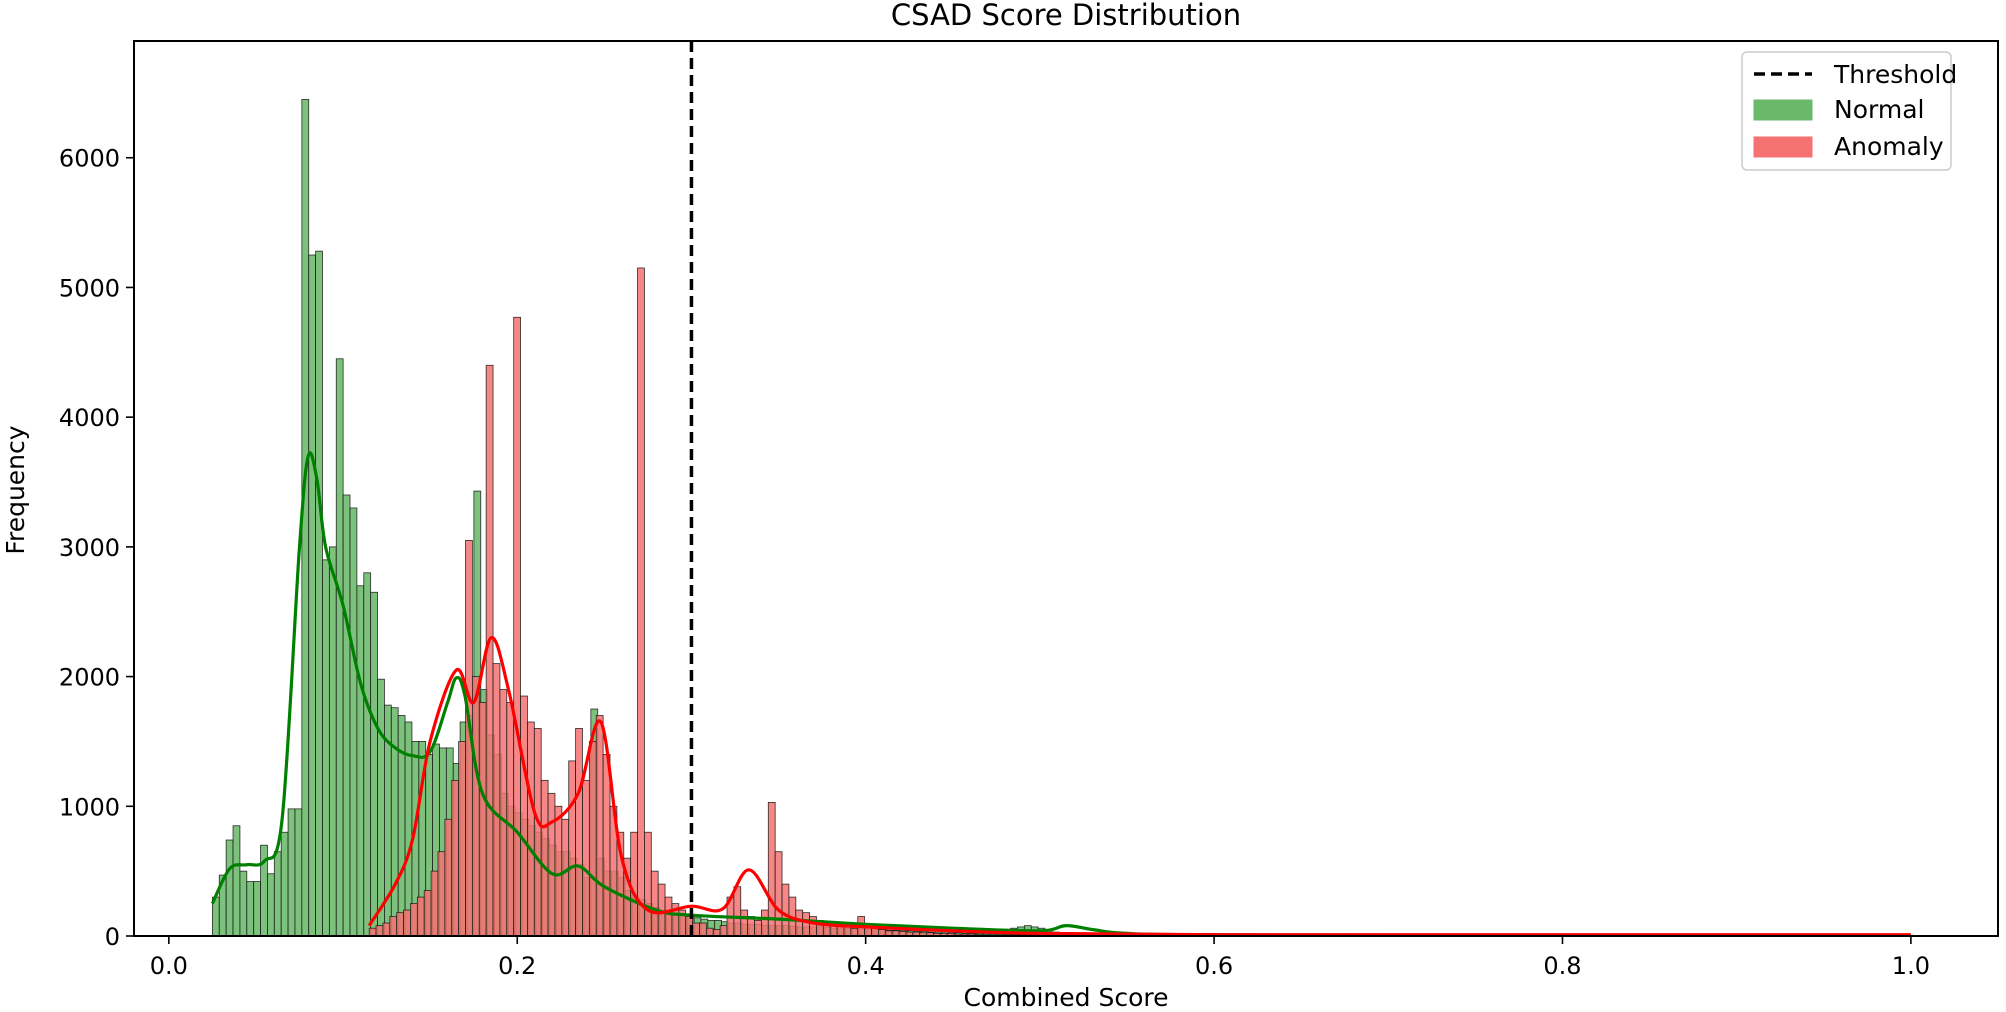 The width and height of the screenshot is (2006, 1012). Describe the element at coordinates (89, 548) in the screenshot. I see `y-tick-label: 3000` at that location.